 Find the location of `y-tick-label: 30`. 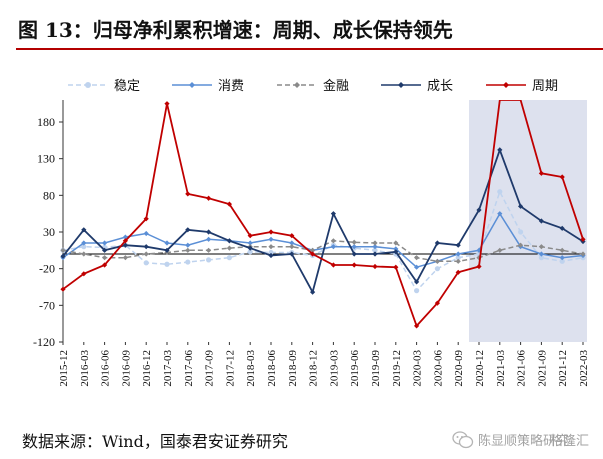

y-tick-label: 30 is located at coordinates (49, 232).